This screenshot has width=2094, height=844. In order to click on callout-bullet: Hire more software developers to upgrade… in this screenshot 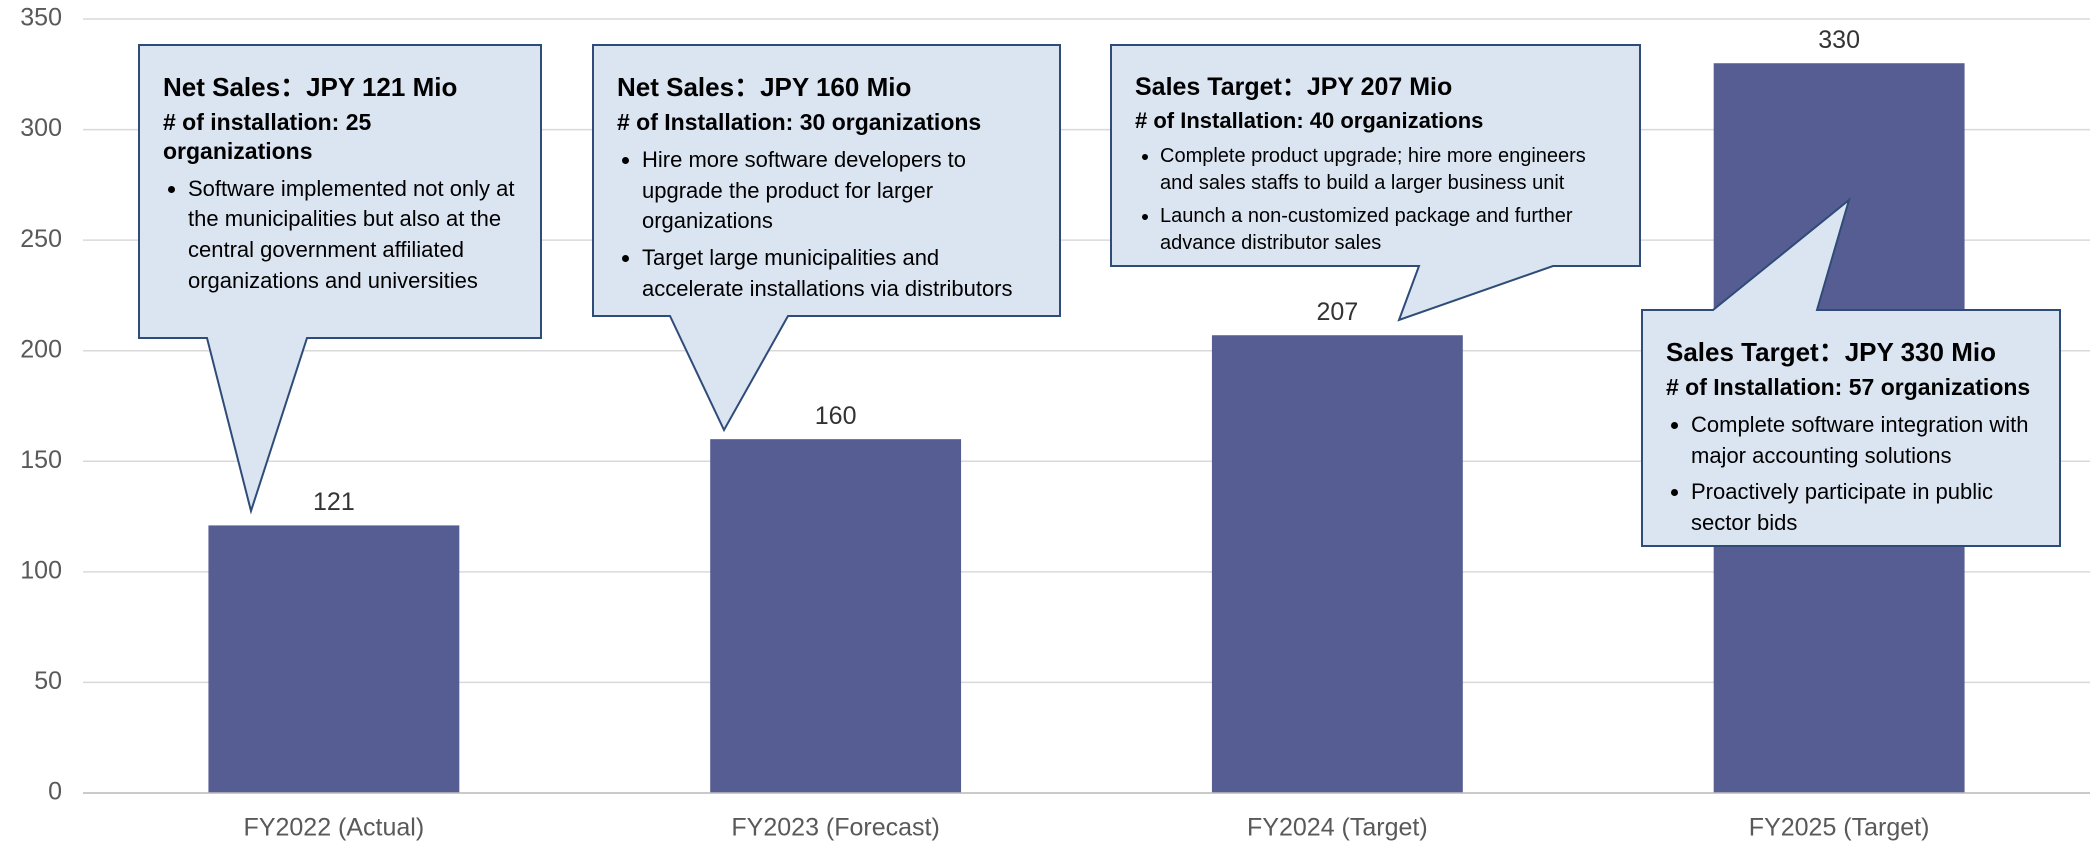, I will do `click(839, 191)`.